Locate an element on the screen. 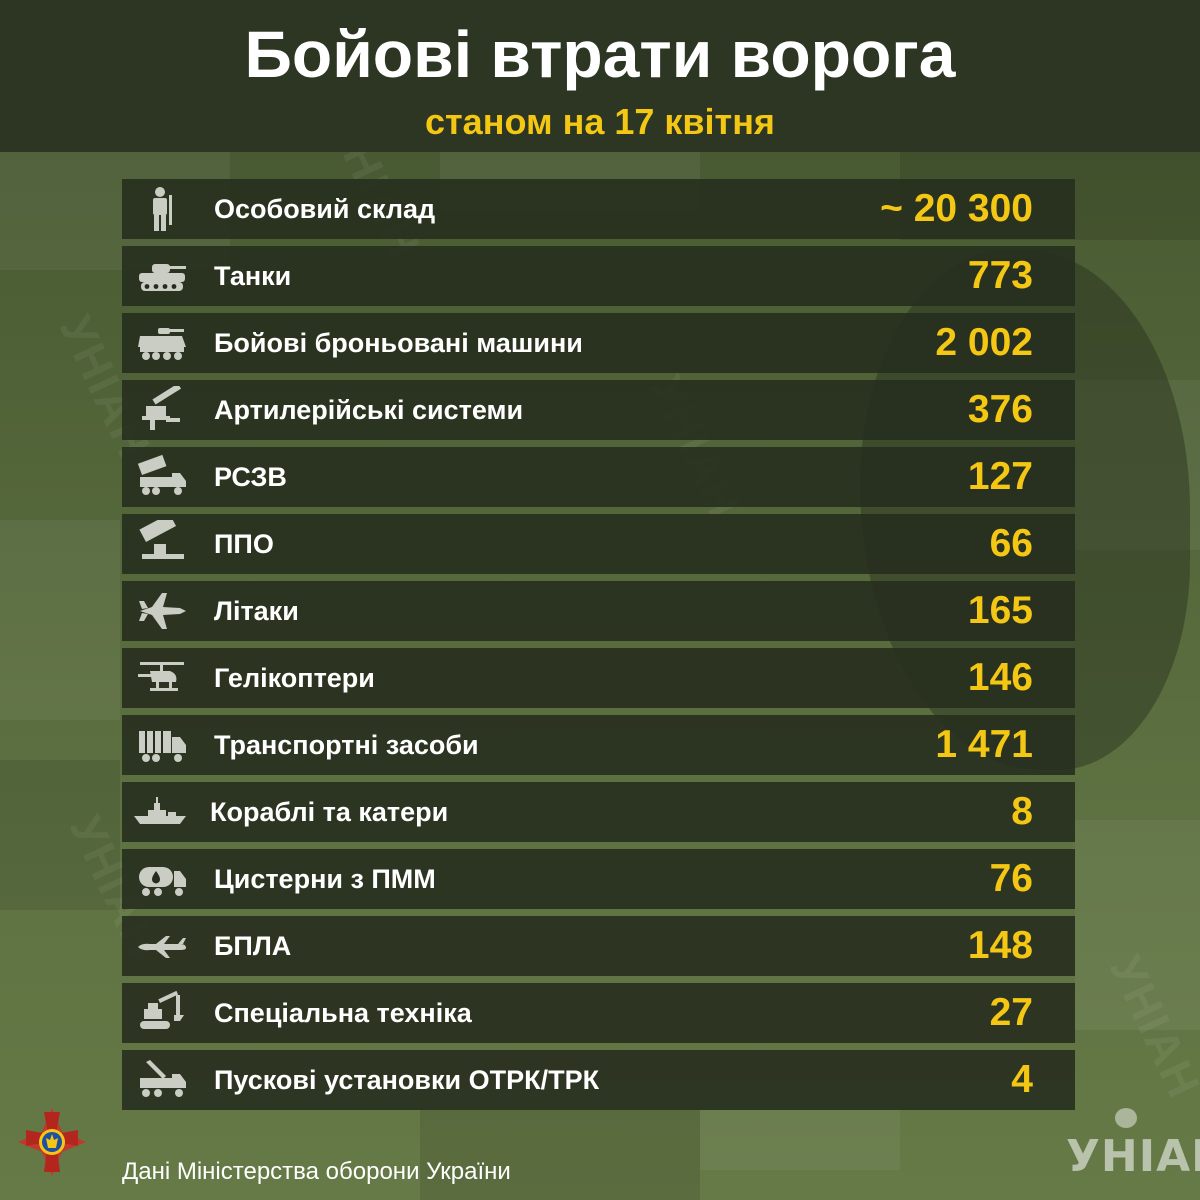 The image size is (1200, 1200). page-subtitle: станом на 17 квітня is located at coordinates (600, 121).